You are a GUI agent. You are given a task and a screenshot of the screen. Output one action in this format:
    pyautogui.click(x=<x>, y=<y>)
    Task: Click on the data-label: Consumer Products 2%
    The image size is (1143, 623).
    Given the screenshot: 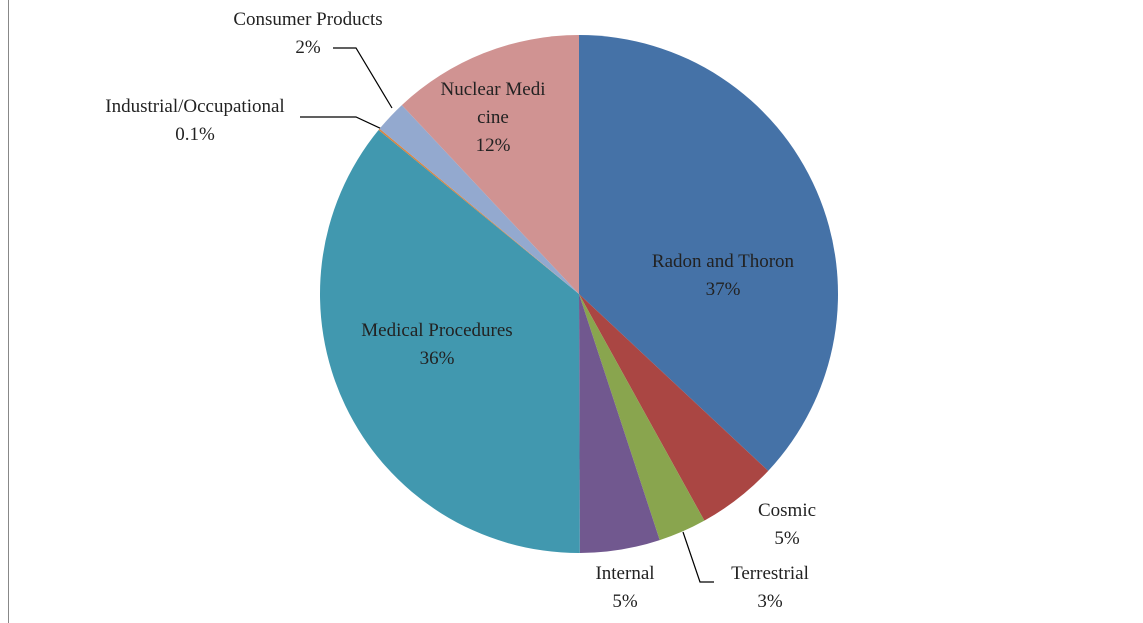 What is the action you would take?
    pyautogui.click(x=308, y=34)
    